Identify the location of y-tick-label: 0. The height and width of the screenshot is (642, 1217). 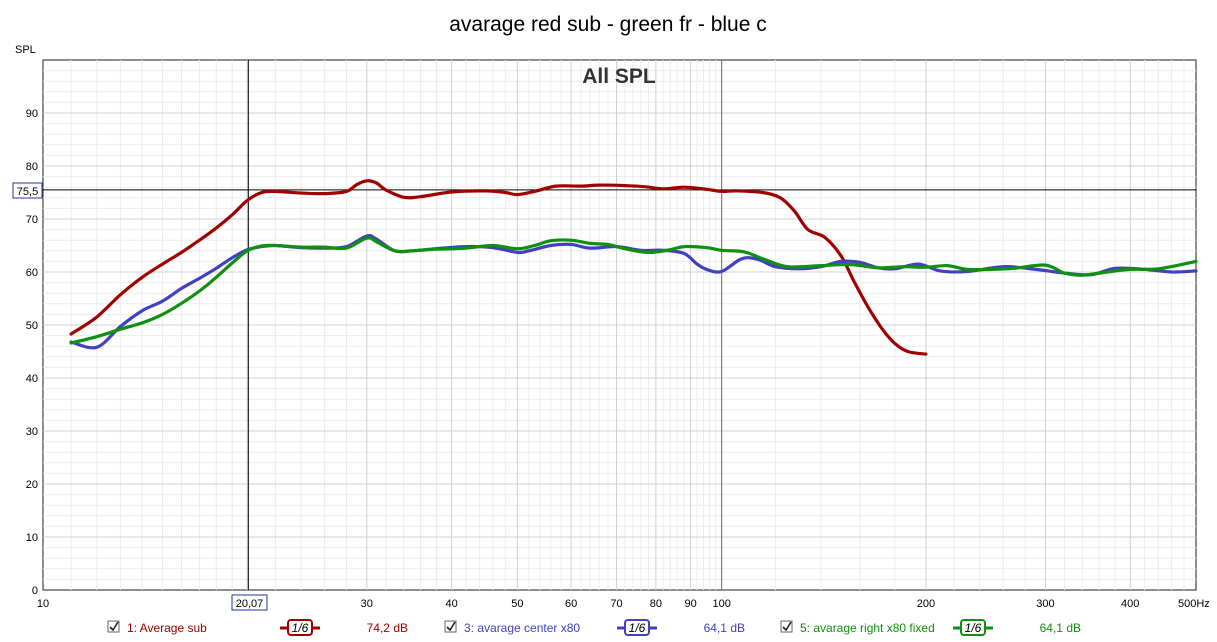
(35, 591).